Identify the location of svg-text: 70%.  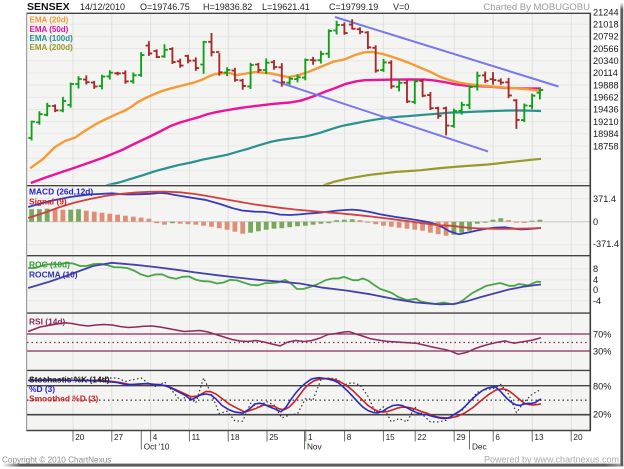
(602, 334).